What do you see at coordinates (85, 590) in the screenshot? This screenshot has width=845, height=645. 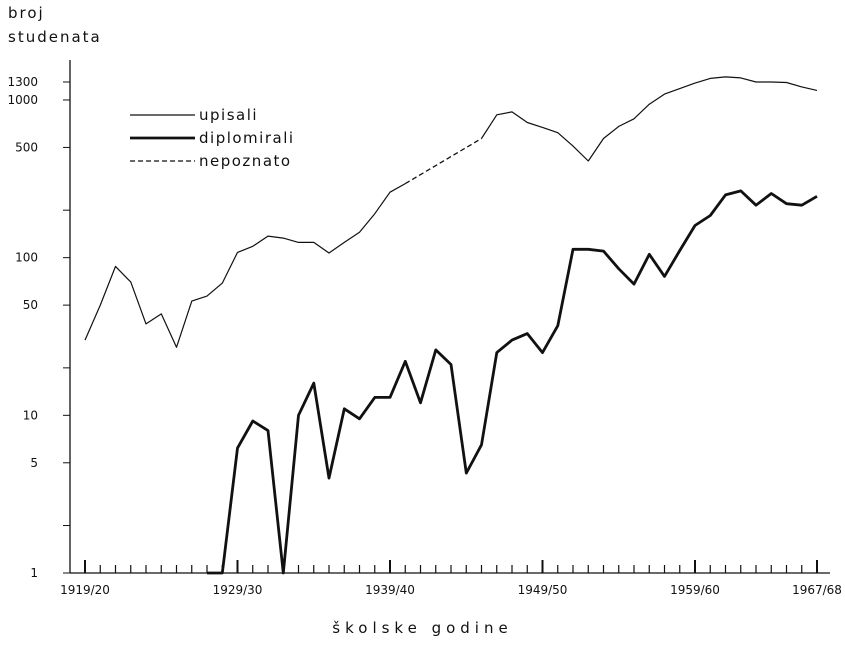 I see `x-tick-label-0: 1919/20` at bounding box center [85, 590].